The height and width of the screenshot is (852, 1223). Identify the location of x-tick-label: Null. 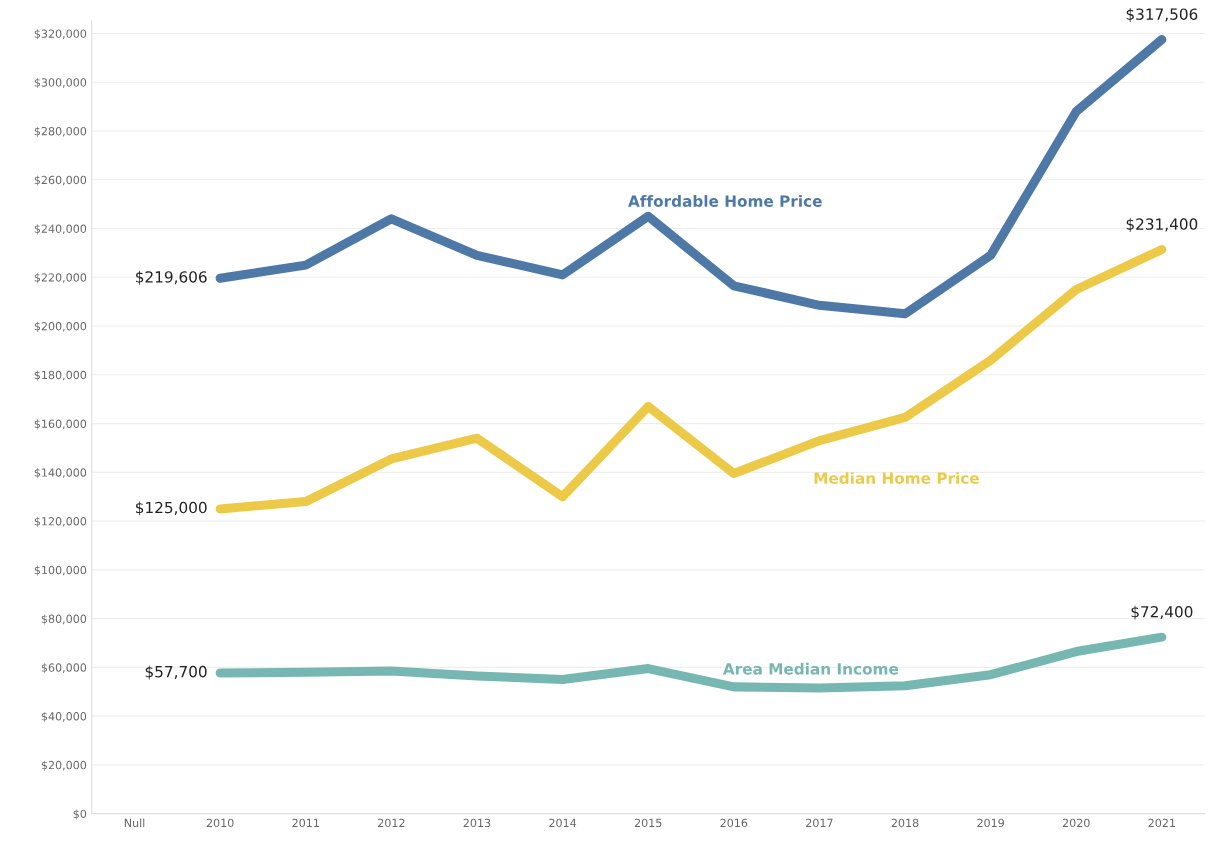
(134, 823).